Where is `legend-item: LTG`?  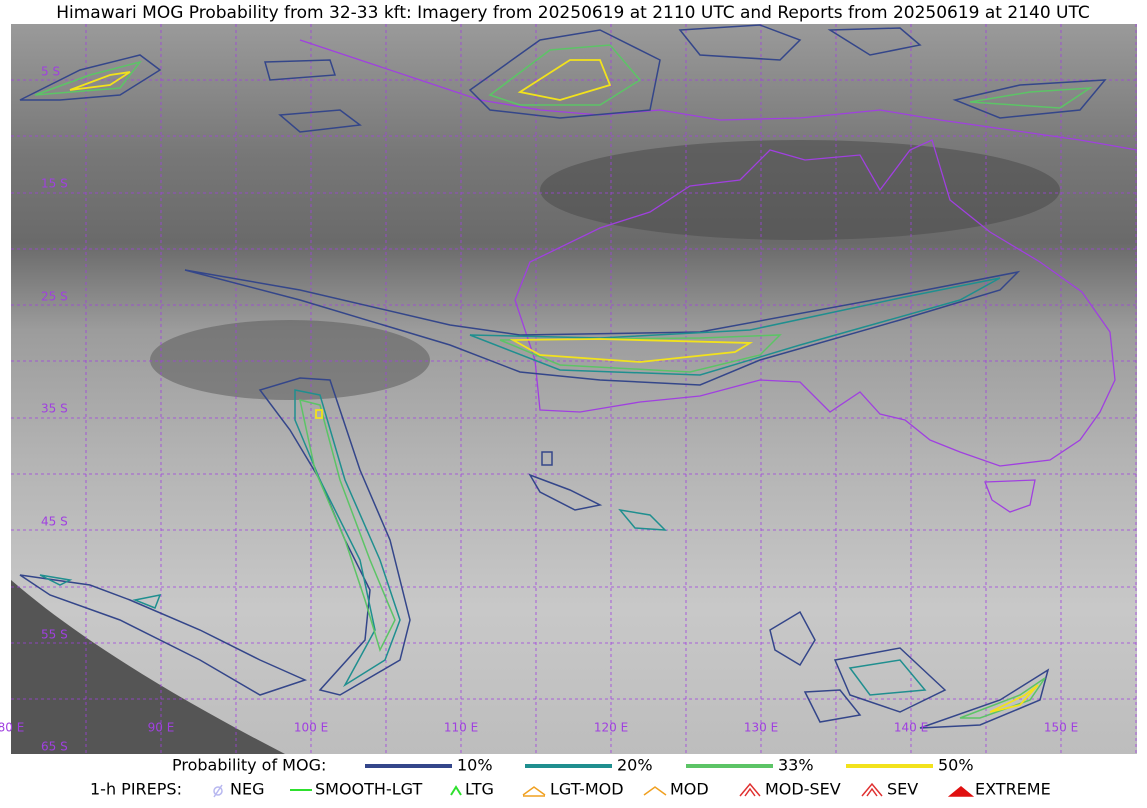
legend-item: LTG is located at coordinates (479, 789).